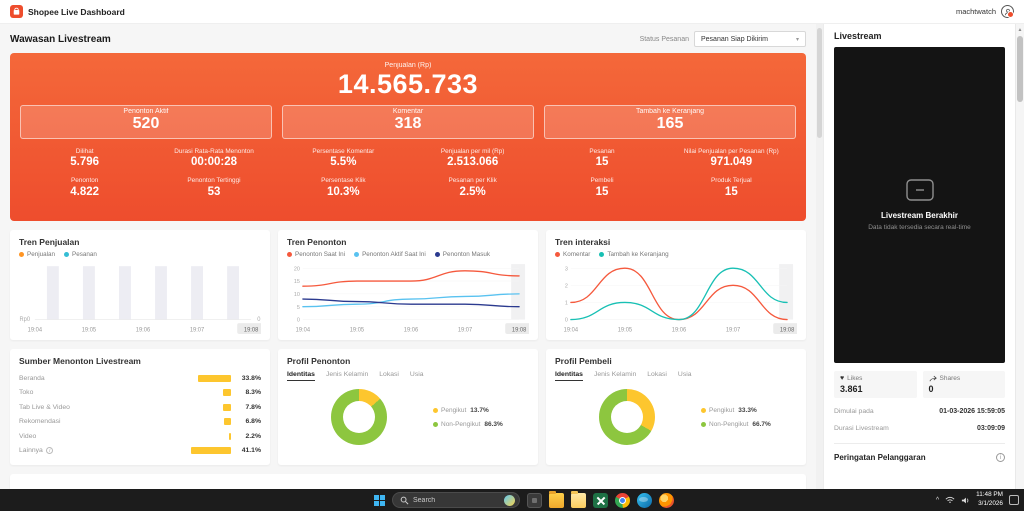  Describe the element at coordinates (577, 254) in the screenshot. I see `legend-label: Komentar` at that location.